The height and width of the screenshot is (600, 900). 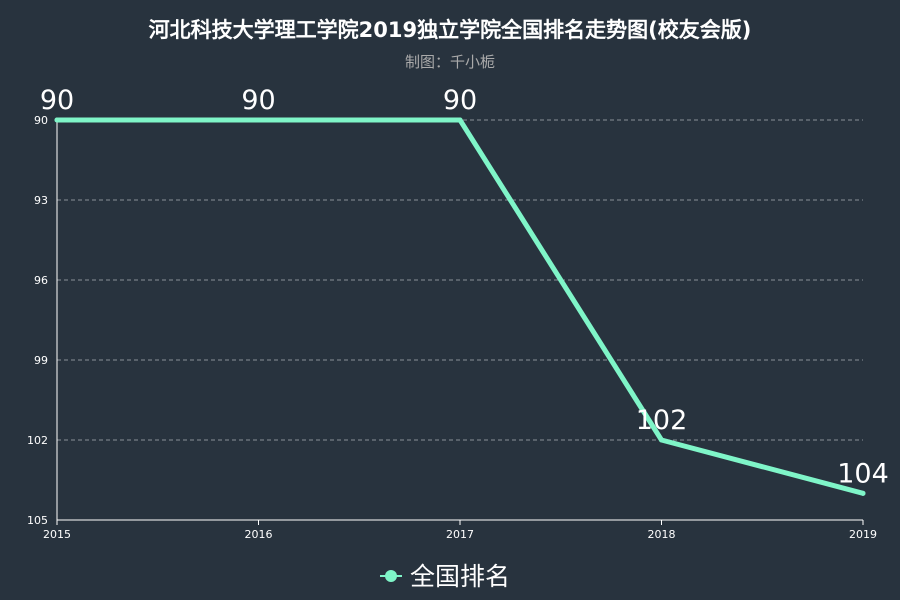 What do you see at coordinates (863, 534) in the screenshot?
I see `x-tick-label: 2019` at bounding box center [863, 534].